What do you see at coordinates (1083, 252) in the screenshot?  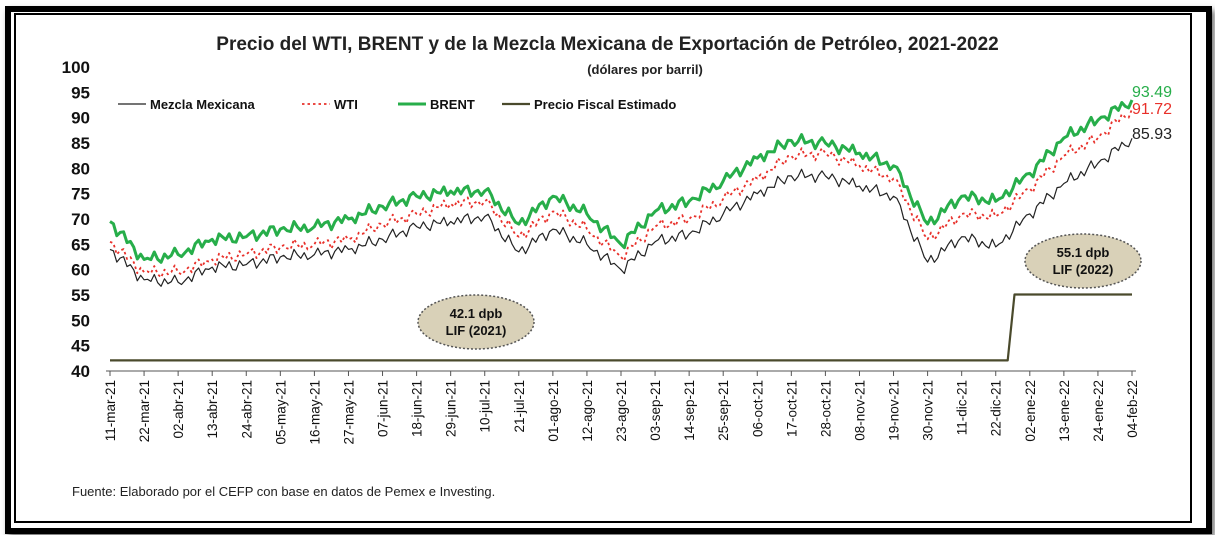 I see `annotation-line1: 55.1 dpb` at bounding box center [1083, 252].